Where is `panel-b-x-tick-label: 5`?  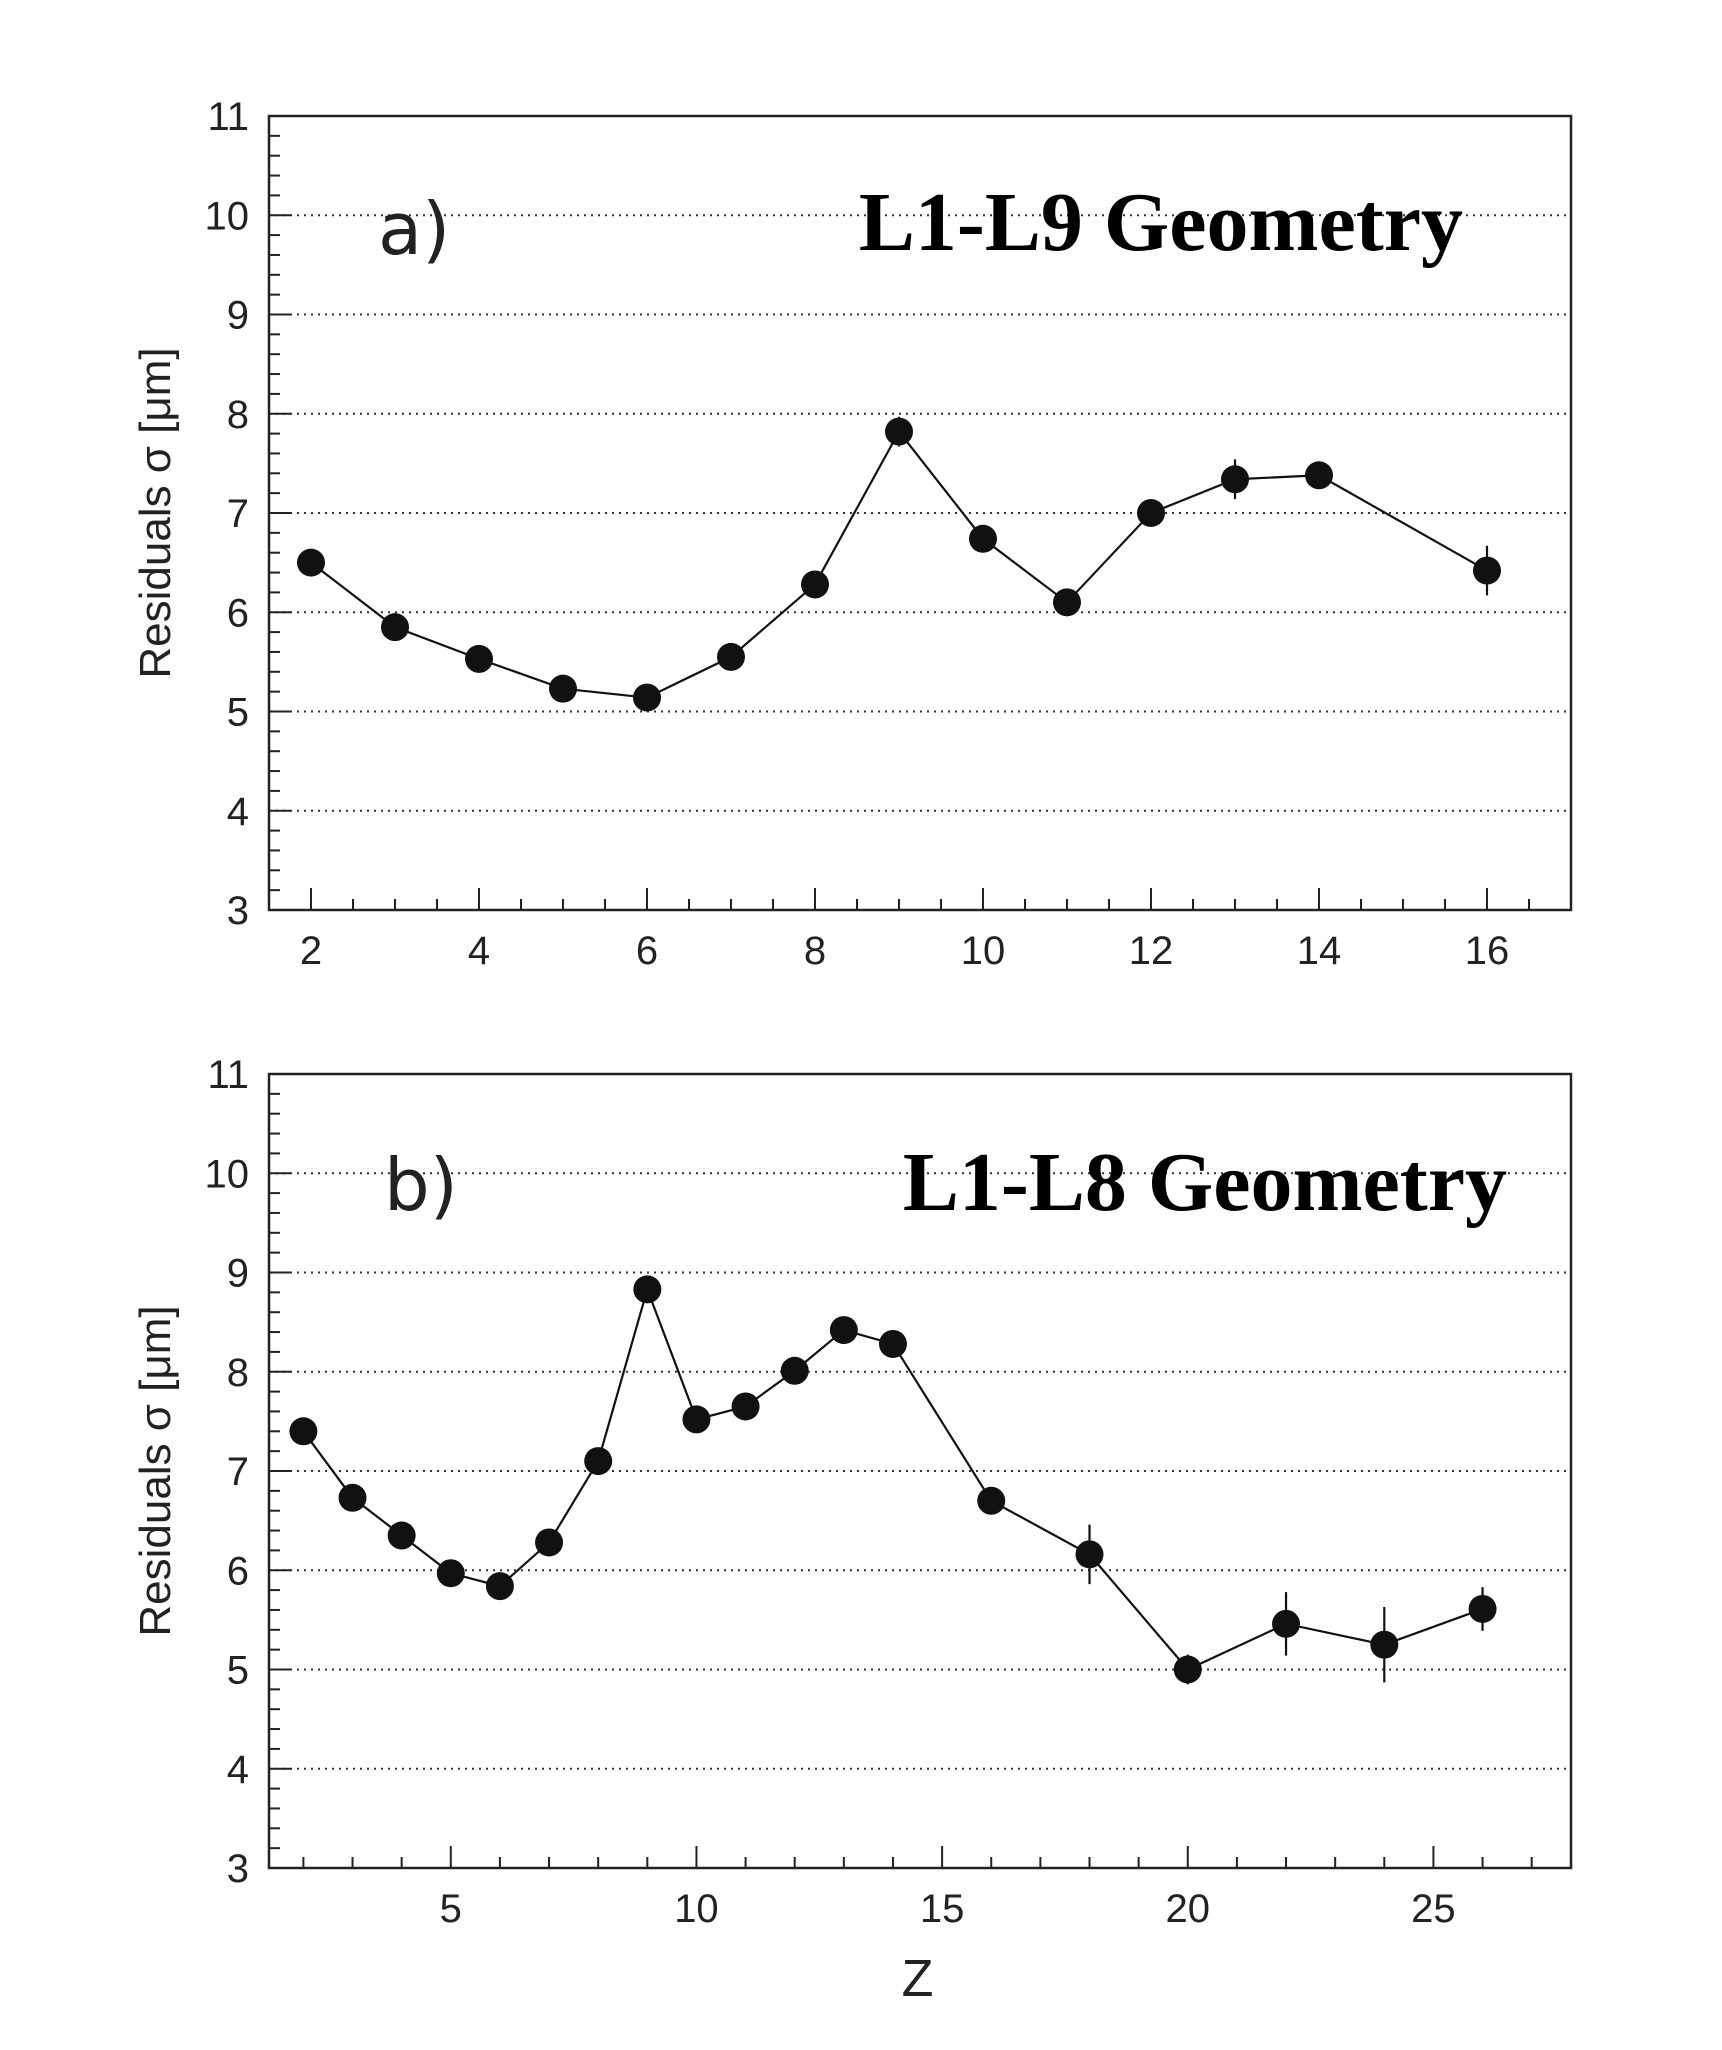 panel-b-x-tick-label: 5 is located at coordinates (451, 1909).